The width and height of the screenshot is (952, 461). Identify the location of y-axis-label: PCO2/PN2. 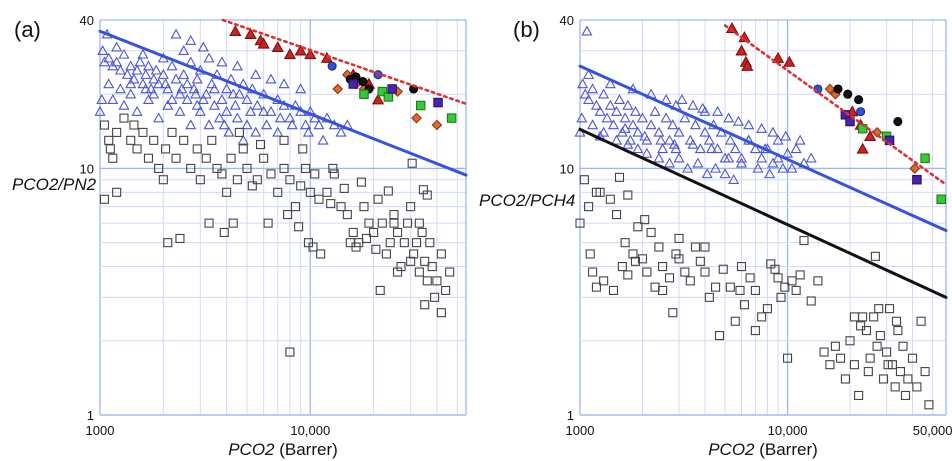
(54, 184).